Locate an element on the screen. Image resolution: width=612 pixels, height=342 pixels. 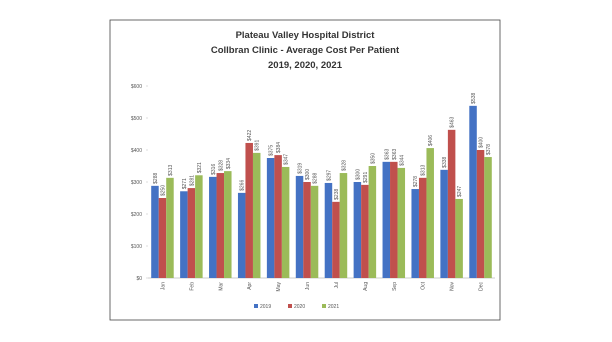
data-label: $238 is located at coordinates (337, 193).